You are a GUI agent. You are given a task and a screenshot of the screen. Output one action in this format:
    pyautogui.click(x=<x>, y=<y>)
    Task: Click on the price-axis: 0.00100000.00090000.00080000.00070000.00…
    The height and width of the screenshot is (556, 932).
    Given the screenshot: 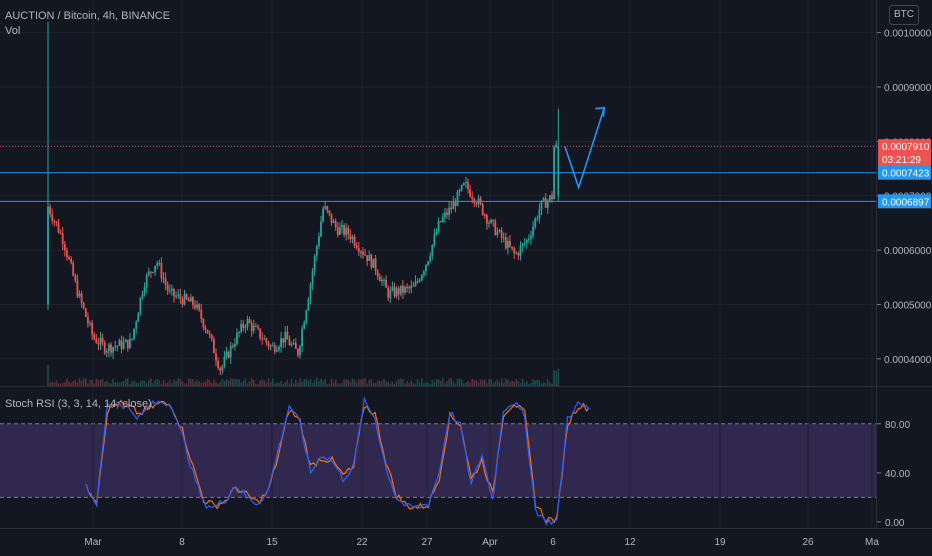 What is the action you would take?
    pyautogui.click(x=904, y=264)
    